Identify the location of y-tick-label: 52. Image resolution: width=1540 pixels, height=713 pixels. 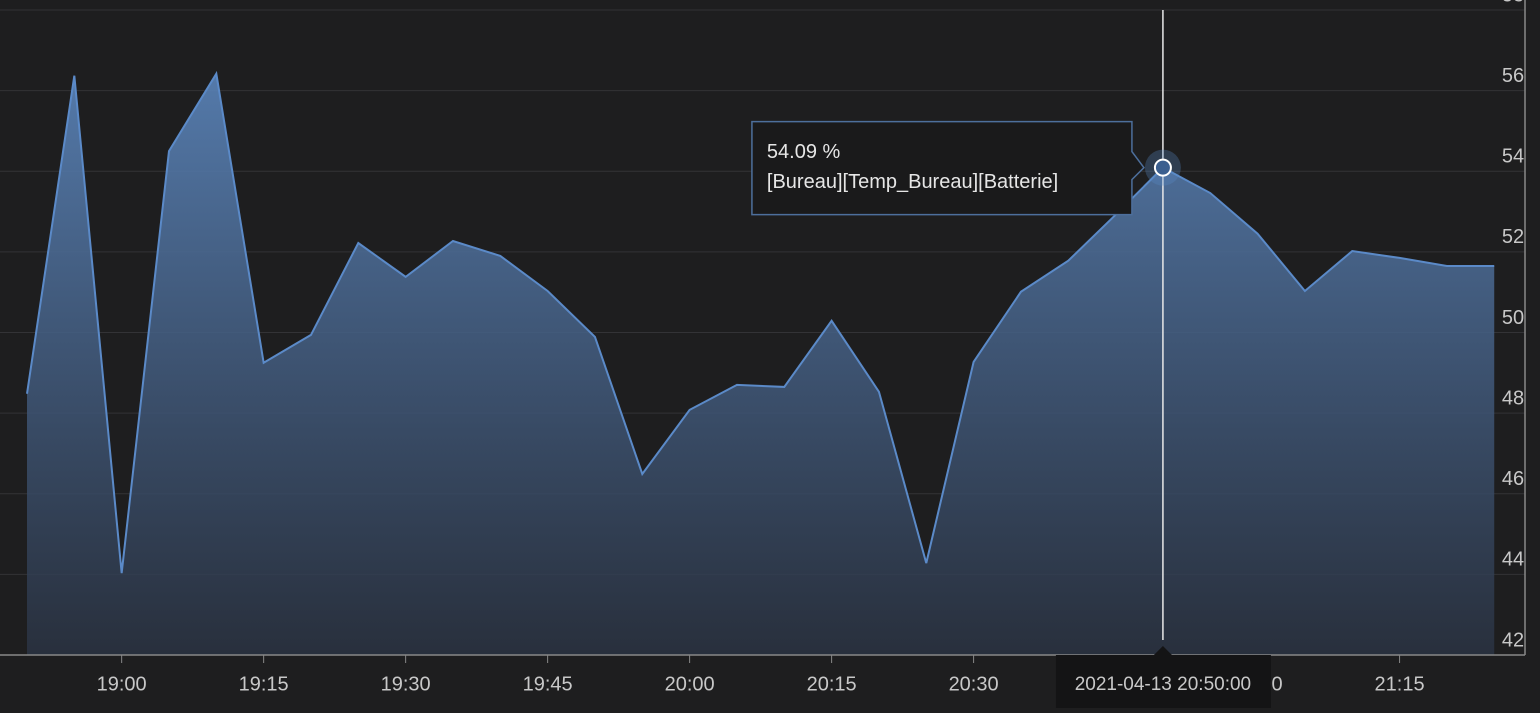
(1513, 237).